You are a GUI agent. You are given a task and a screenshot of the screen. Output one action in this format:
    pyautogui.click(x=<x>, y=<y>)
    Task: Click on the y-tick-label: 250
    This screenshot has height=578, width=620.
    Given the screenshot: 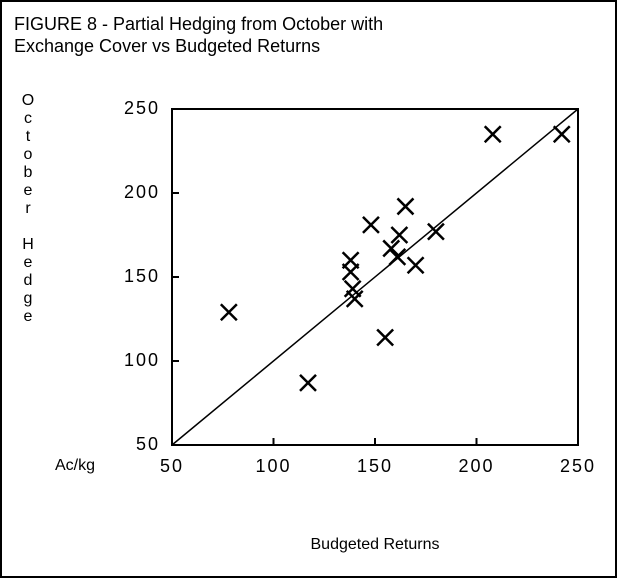 What is the action you would take?
    pyautogui.click(x=142, y=108)
    